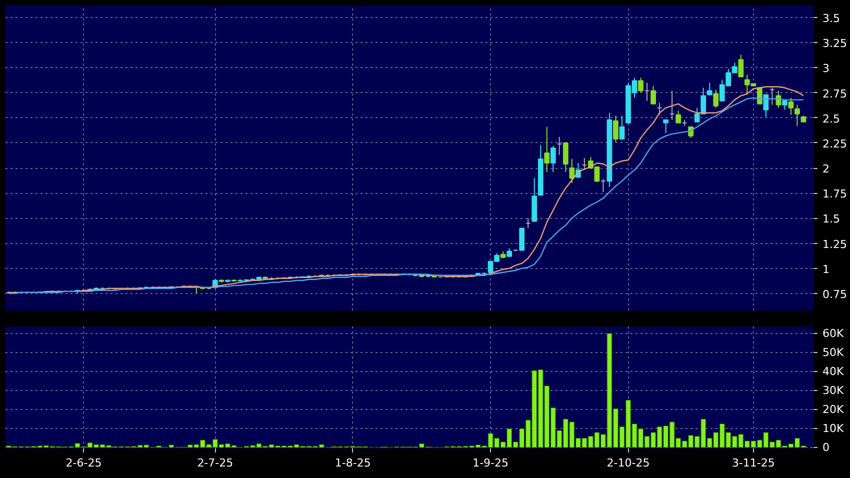  What do you see at coordinates (834, 143) in the screenshot?
I see `y-tick-label: 2.25` at bounding box center [834, 143].